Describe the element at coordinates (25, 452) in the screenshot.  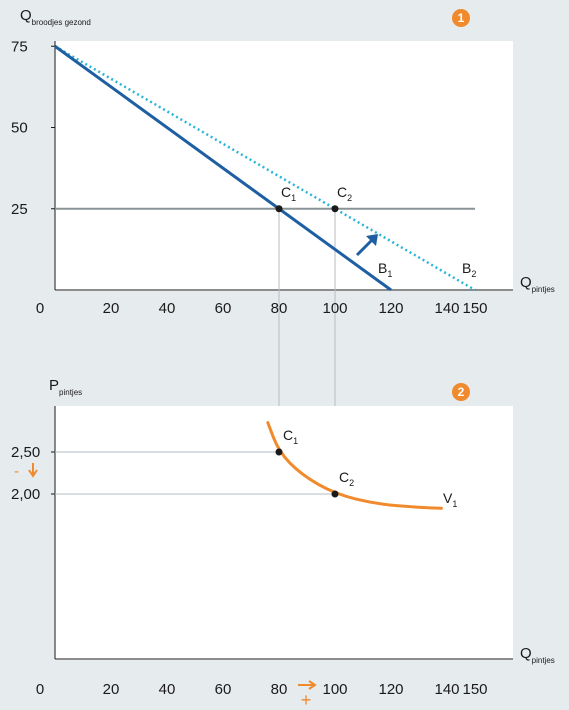
I see `chart-2-y-tick: 2,50` at that location.